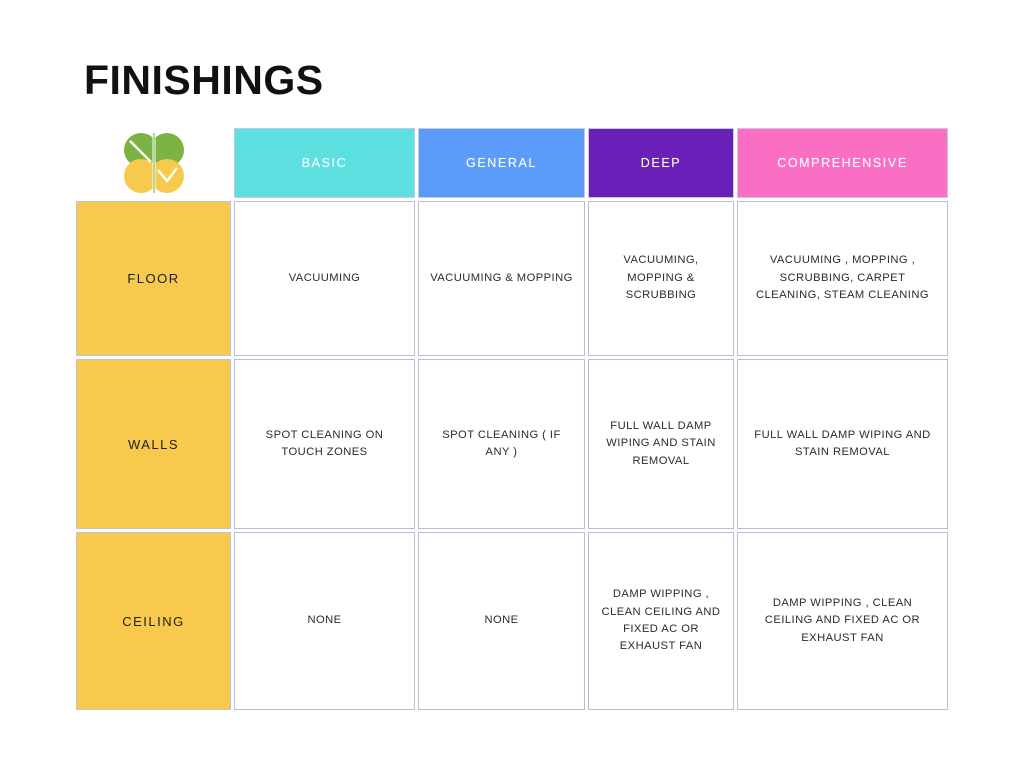 The image size is (1024, 768). I want to click on column-header-basic: BASIC, so click(324, 163).